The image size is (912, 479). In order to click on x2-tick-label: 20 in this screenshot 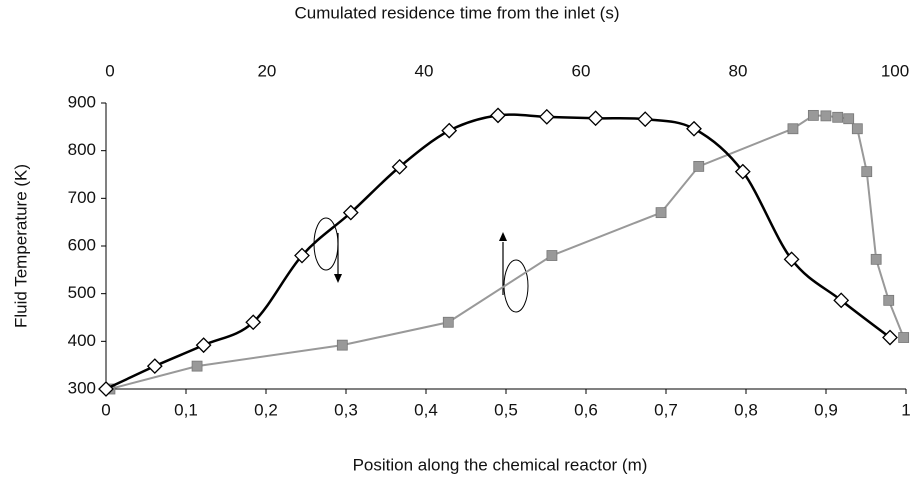, I will do `click(266, 70)`.